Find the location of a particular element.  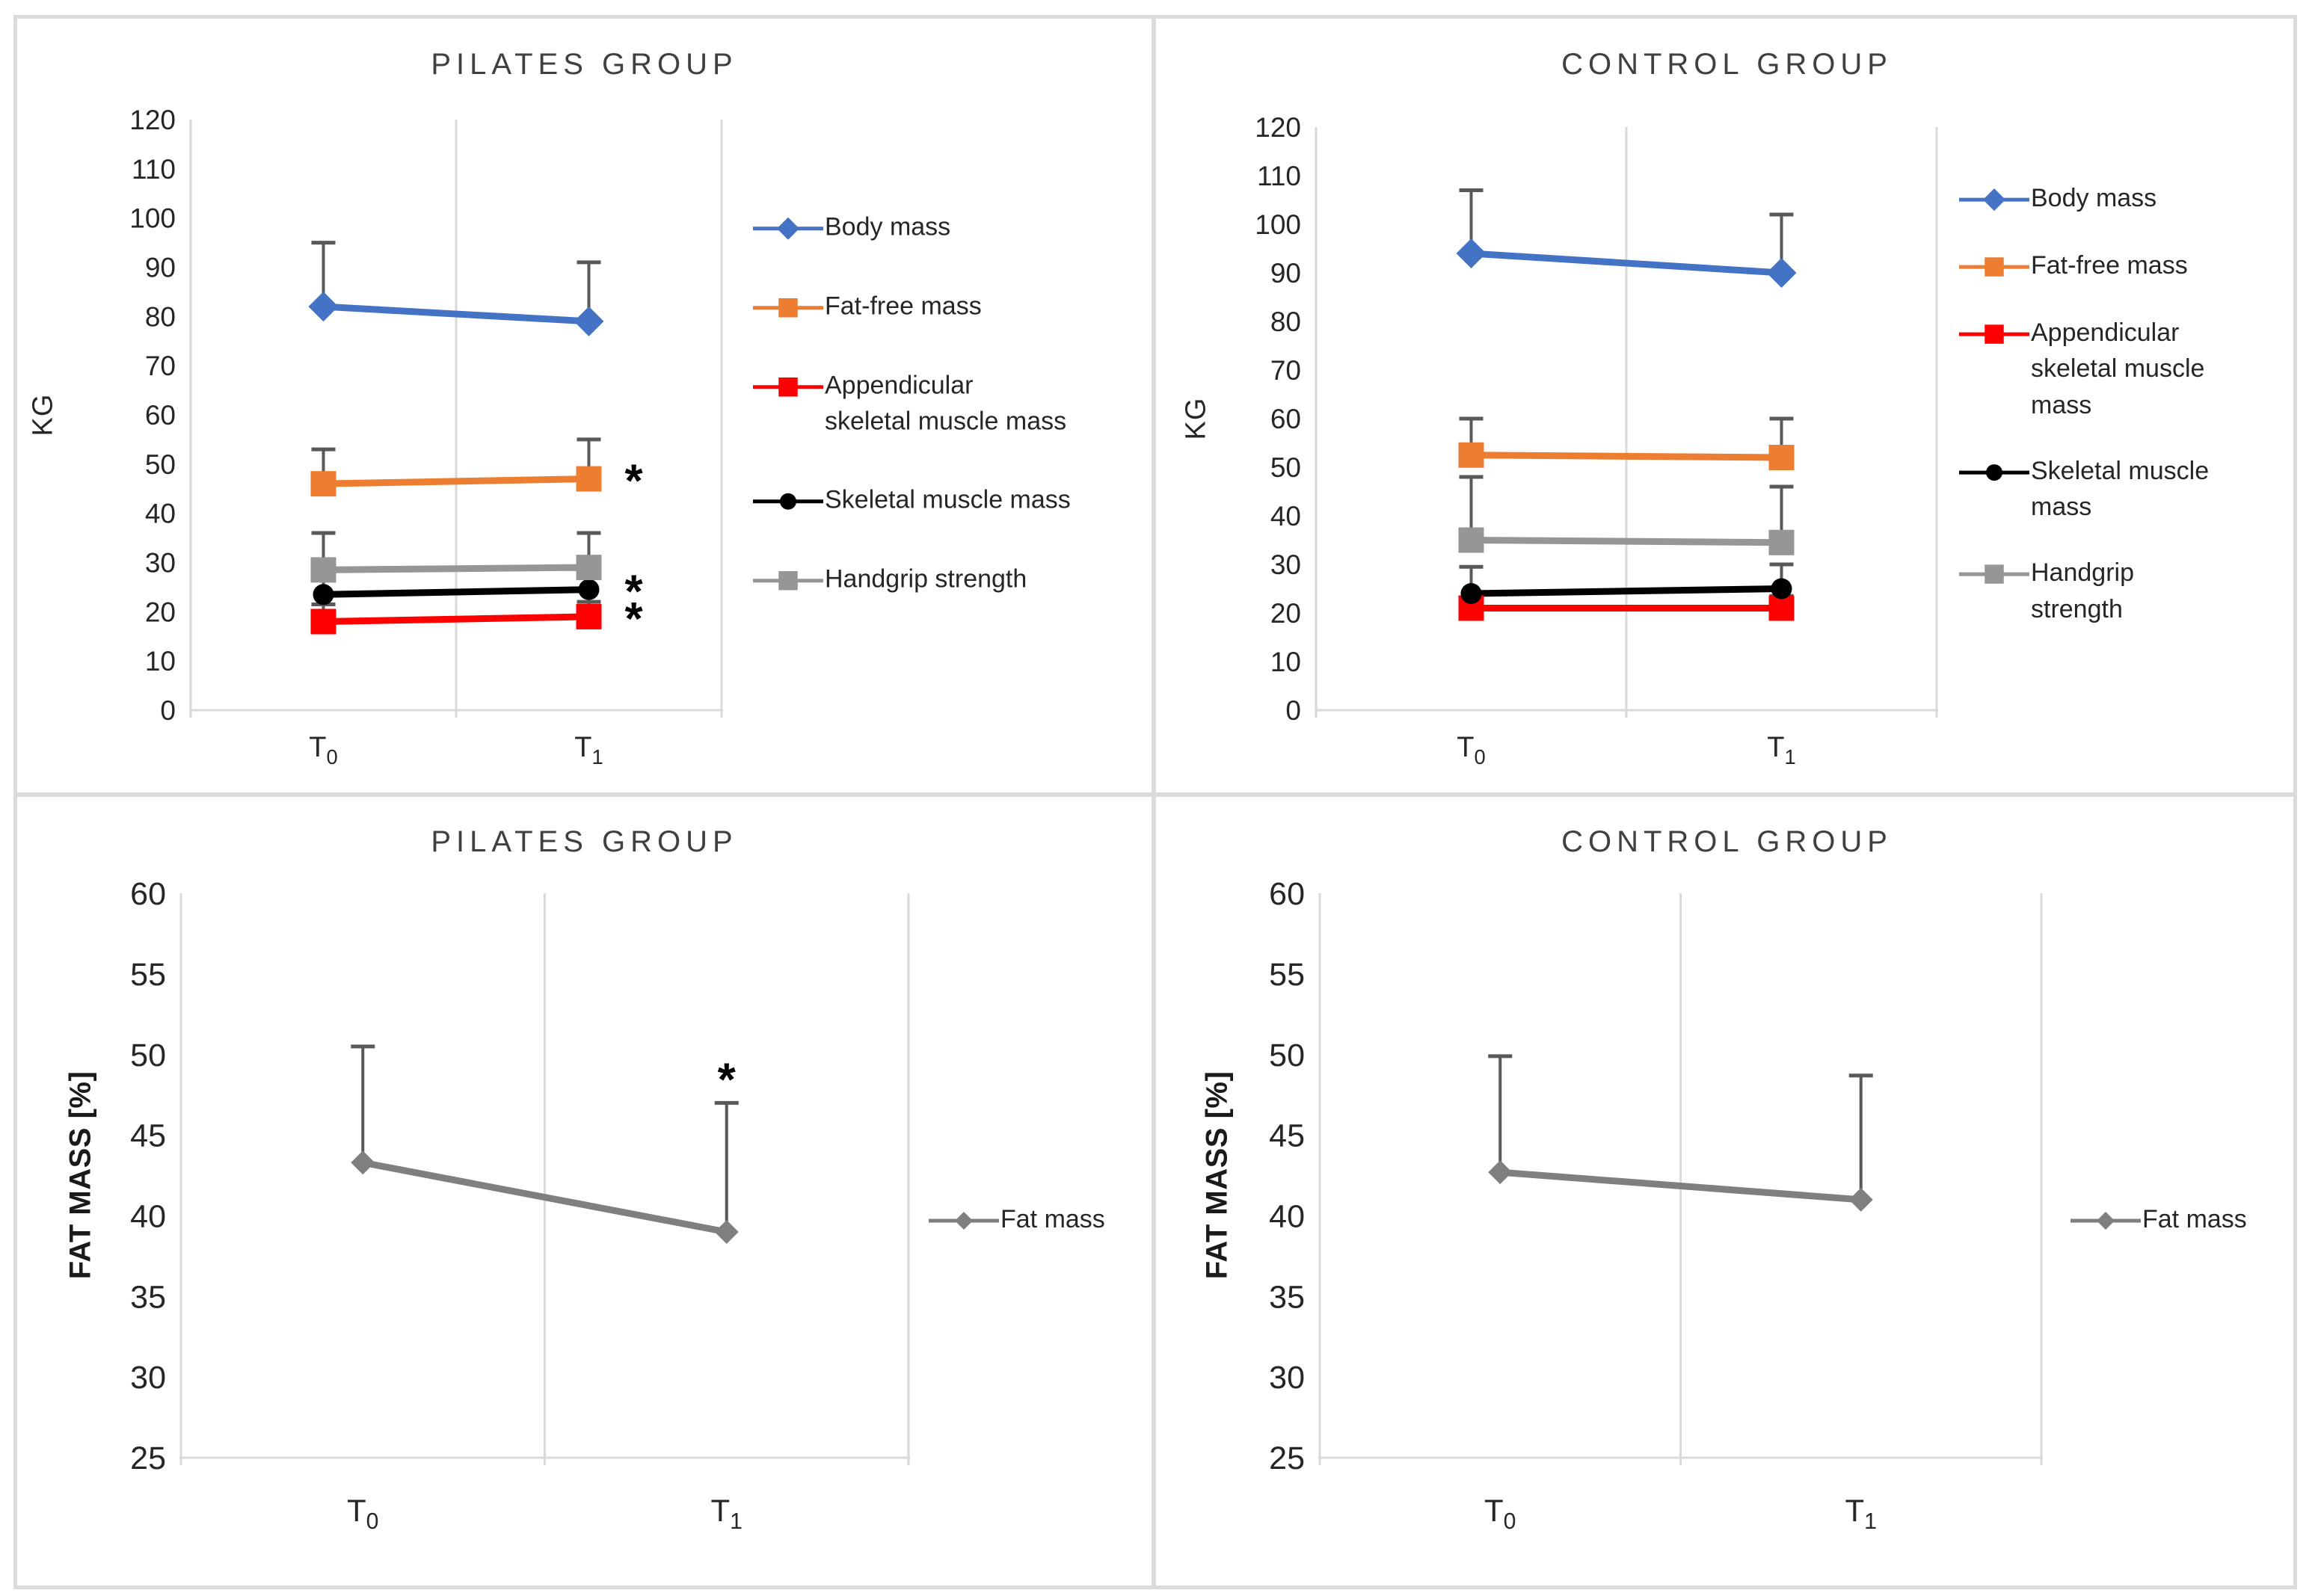

legend-item: Skeletal muscle mass is located at coordinates (911, 500).